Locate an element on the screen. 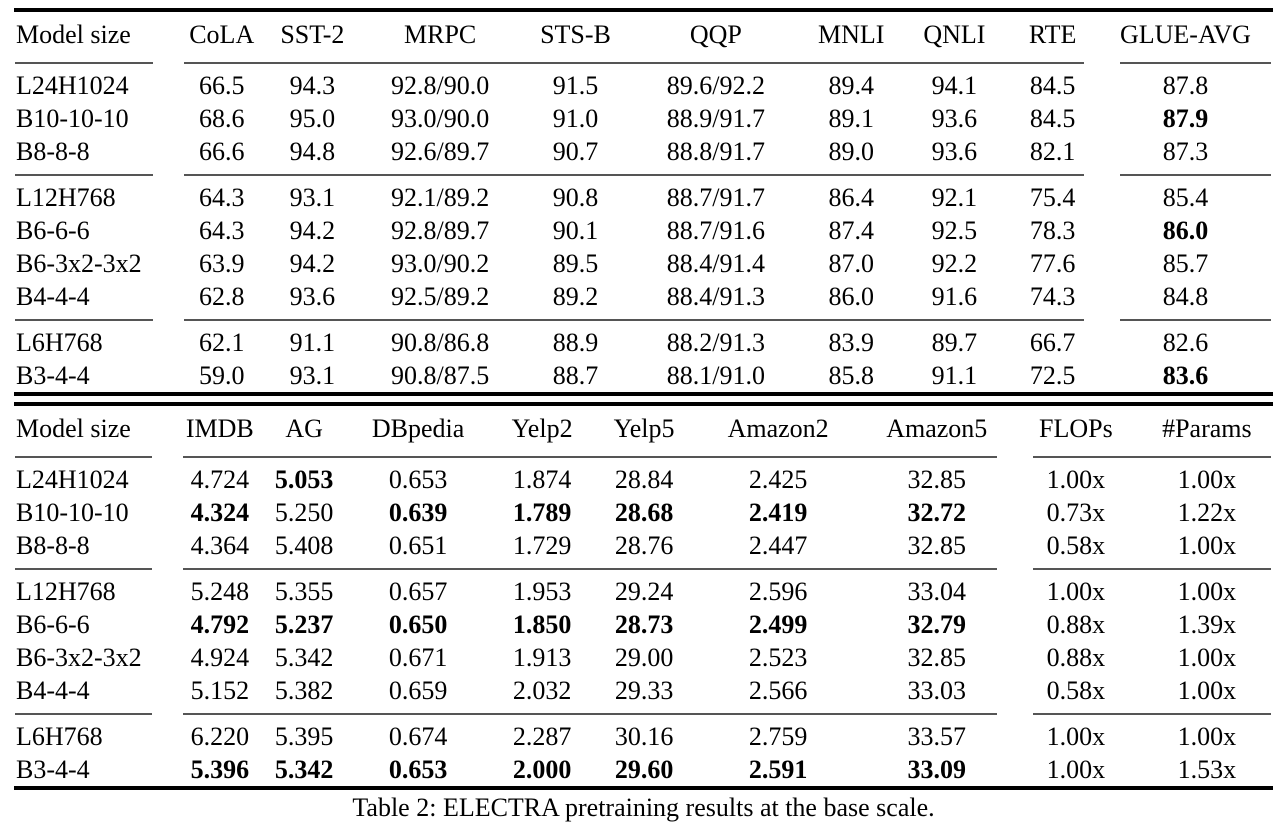 The image size is (1286, 822). value-cell: 68.6 is located at coordinates (221, 118).